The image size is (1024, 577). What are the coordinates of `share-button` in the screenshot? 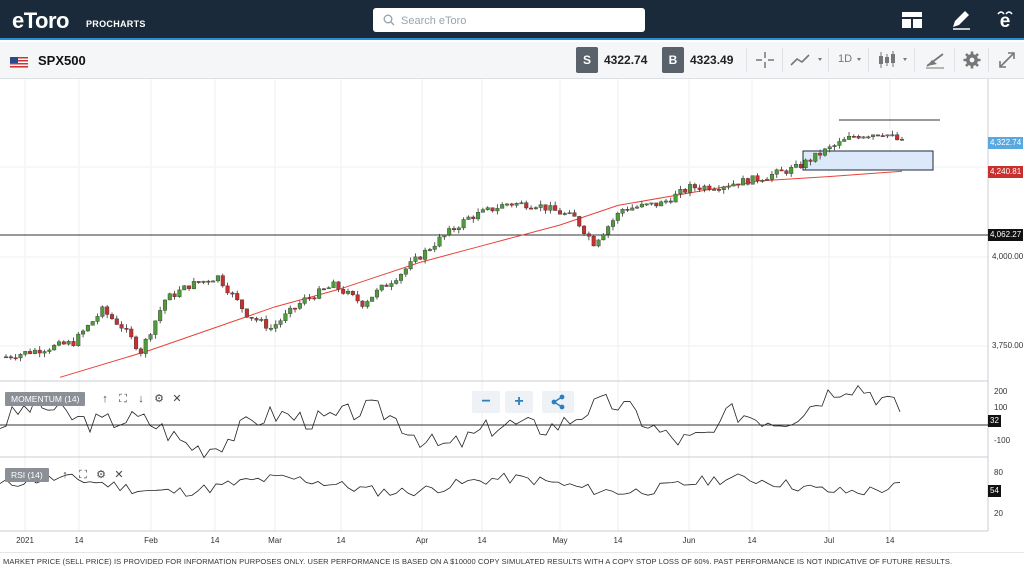 It's located at (558, 402).